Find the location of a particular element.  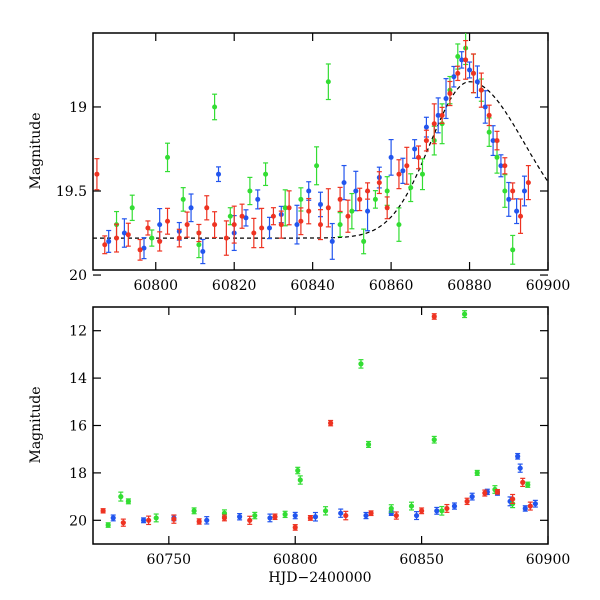

bottom-x-tick-label: 60750 is located at coordinates (169, 560).